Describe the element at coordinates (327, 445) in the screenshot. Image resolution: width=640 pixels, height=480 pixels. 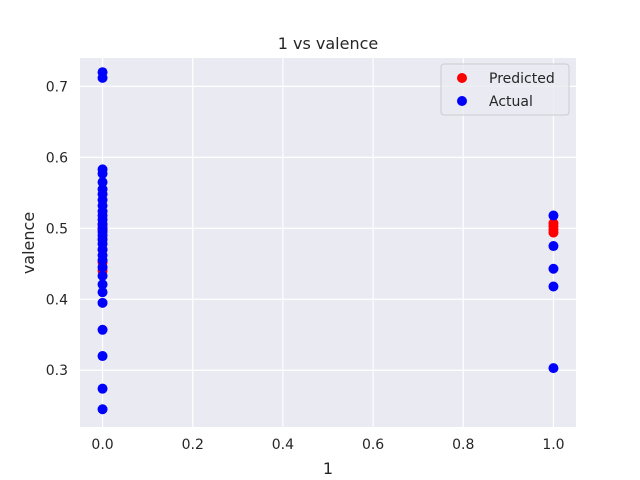
I see `x-tick-labels: 0.0 0.2 0.4 0.6 0.8 1.0` at that location.